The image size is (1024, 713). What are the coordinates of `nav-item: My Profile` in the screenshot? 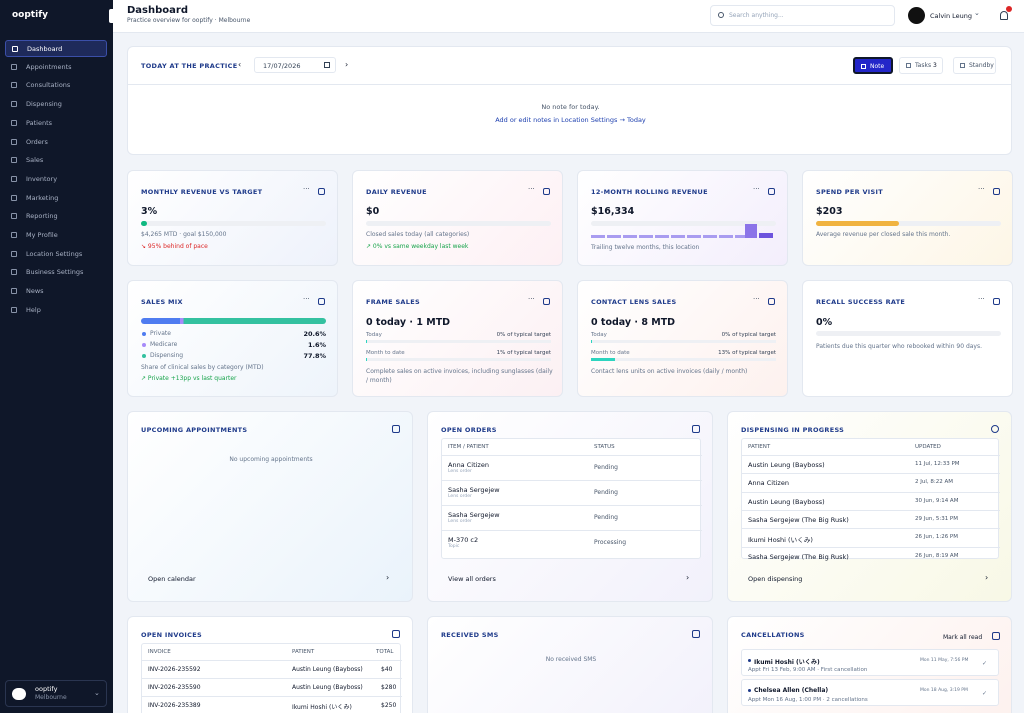 It's located at (56, 235).